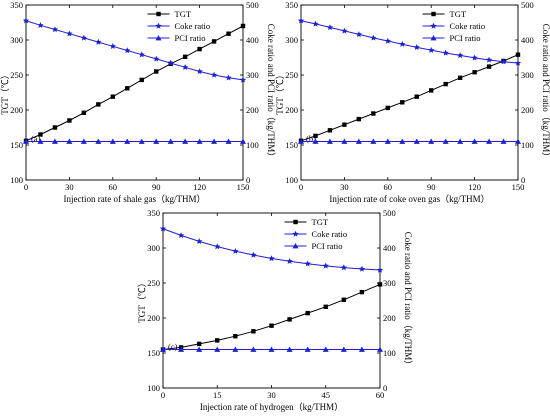  I want to click on panel-c-yright-tick-label: 0, so click(385, 388).